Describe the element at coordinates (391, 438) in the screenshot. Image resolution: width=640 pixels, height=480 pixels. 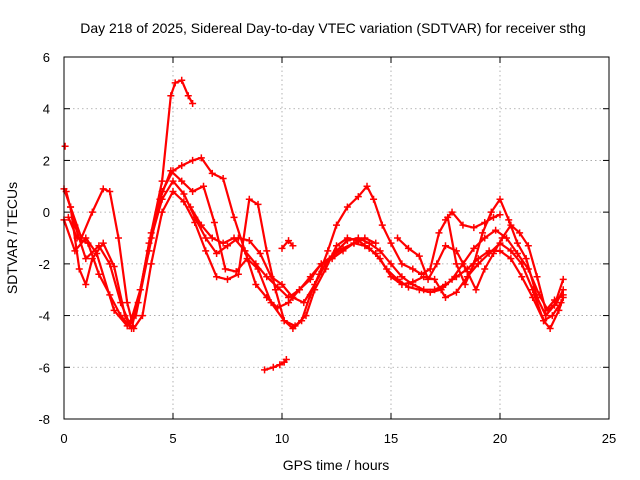
I see `x-tick-label: 15` at that location.